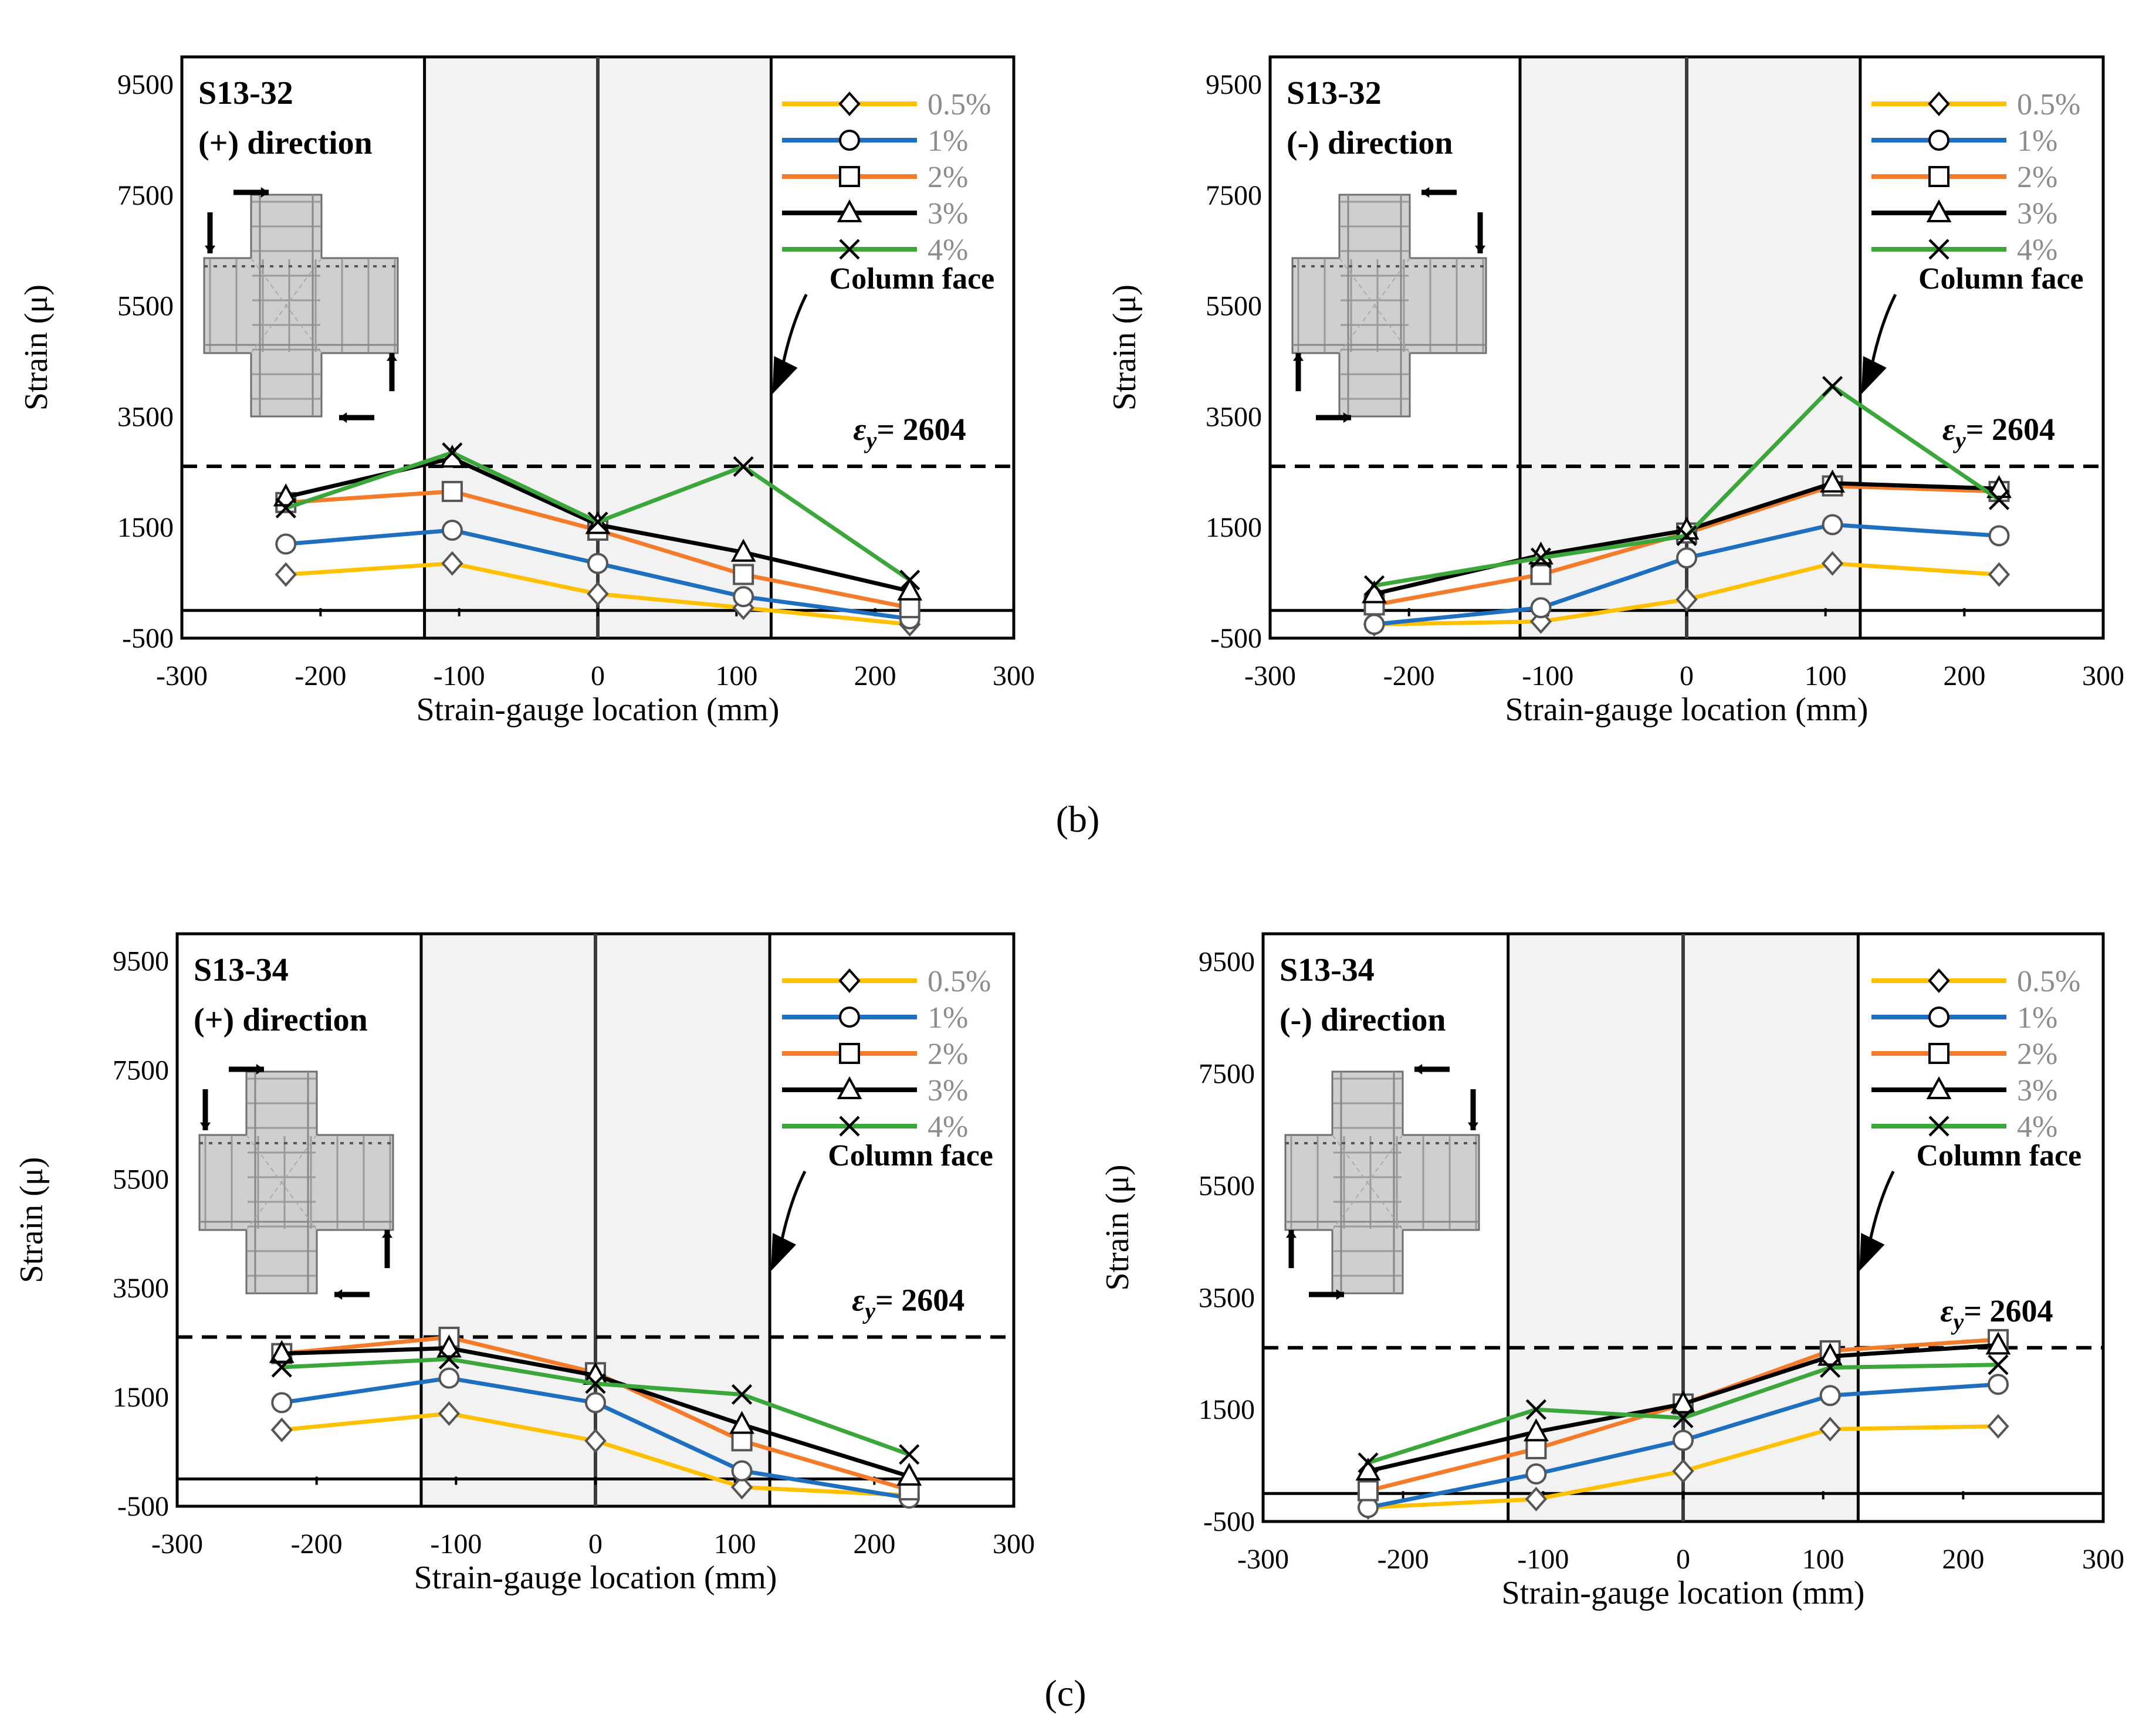 Image resolution: width=2156 pixels, height=1735 pixels. I want to click on y-tick-label: 3500, so click(1227, 1297).